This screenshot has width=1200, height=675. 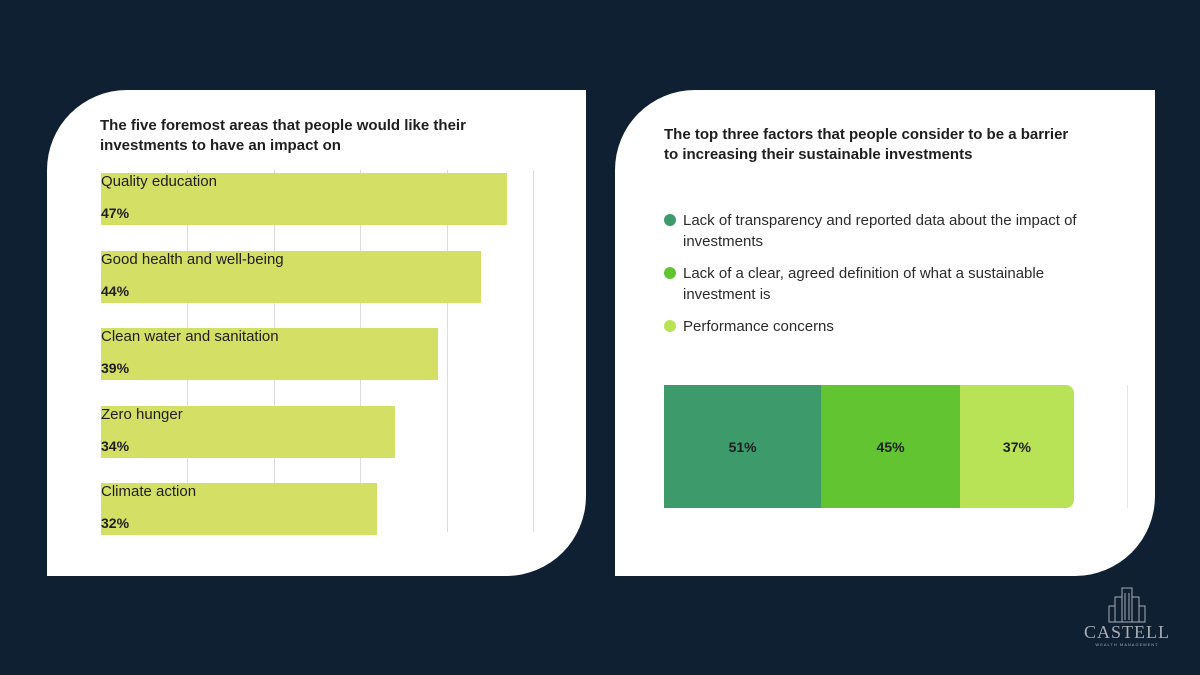 What do you see at coordinates (1127, 605) in the screenshot?
I see `castle-icon` at bounding box center [1127, 605].